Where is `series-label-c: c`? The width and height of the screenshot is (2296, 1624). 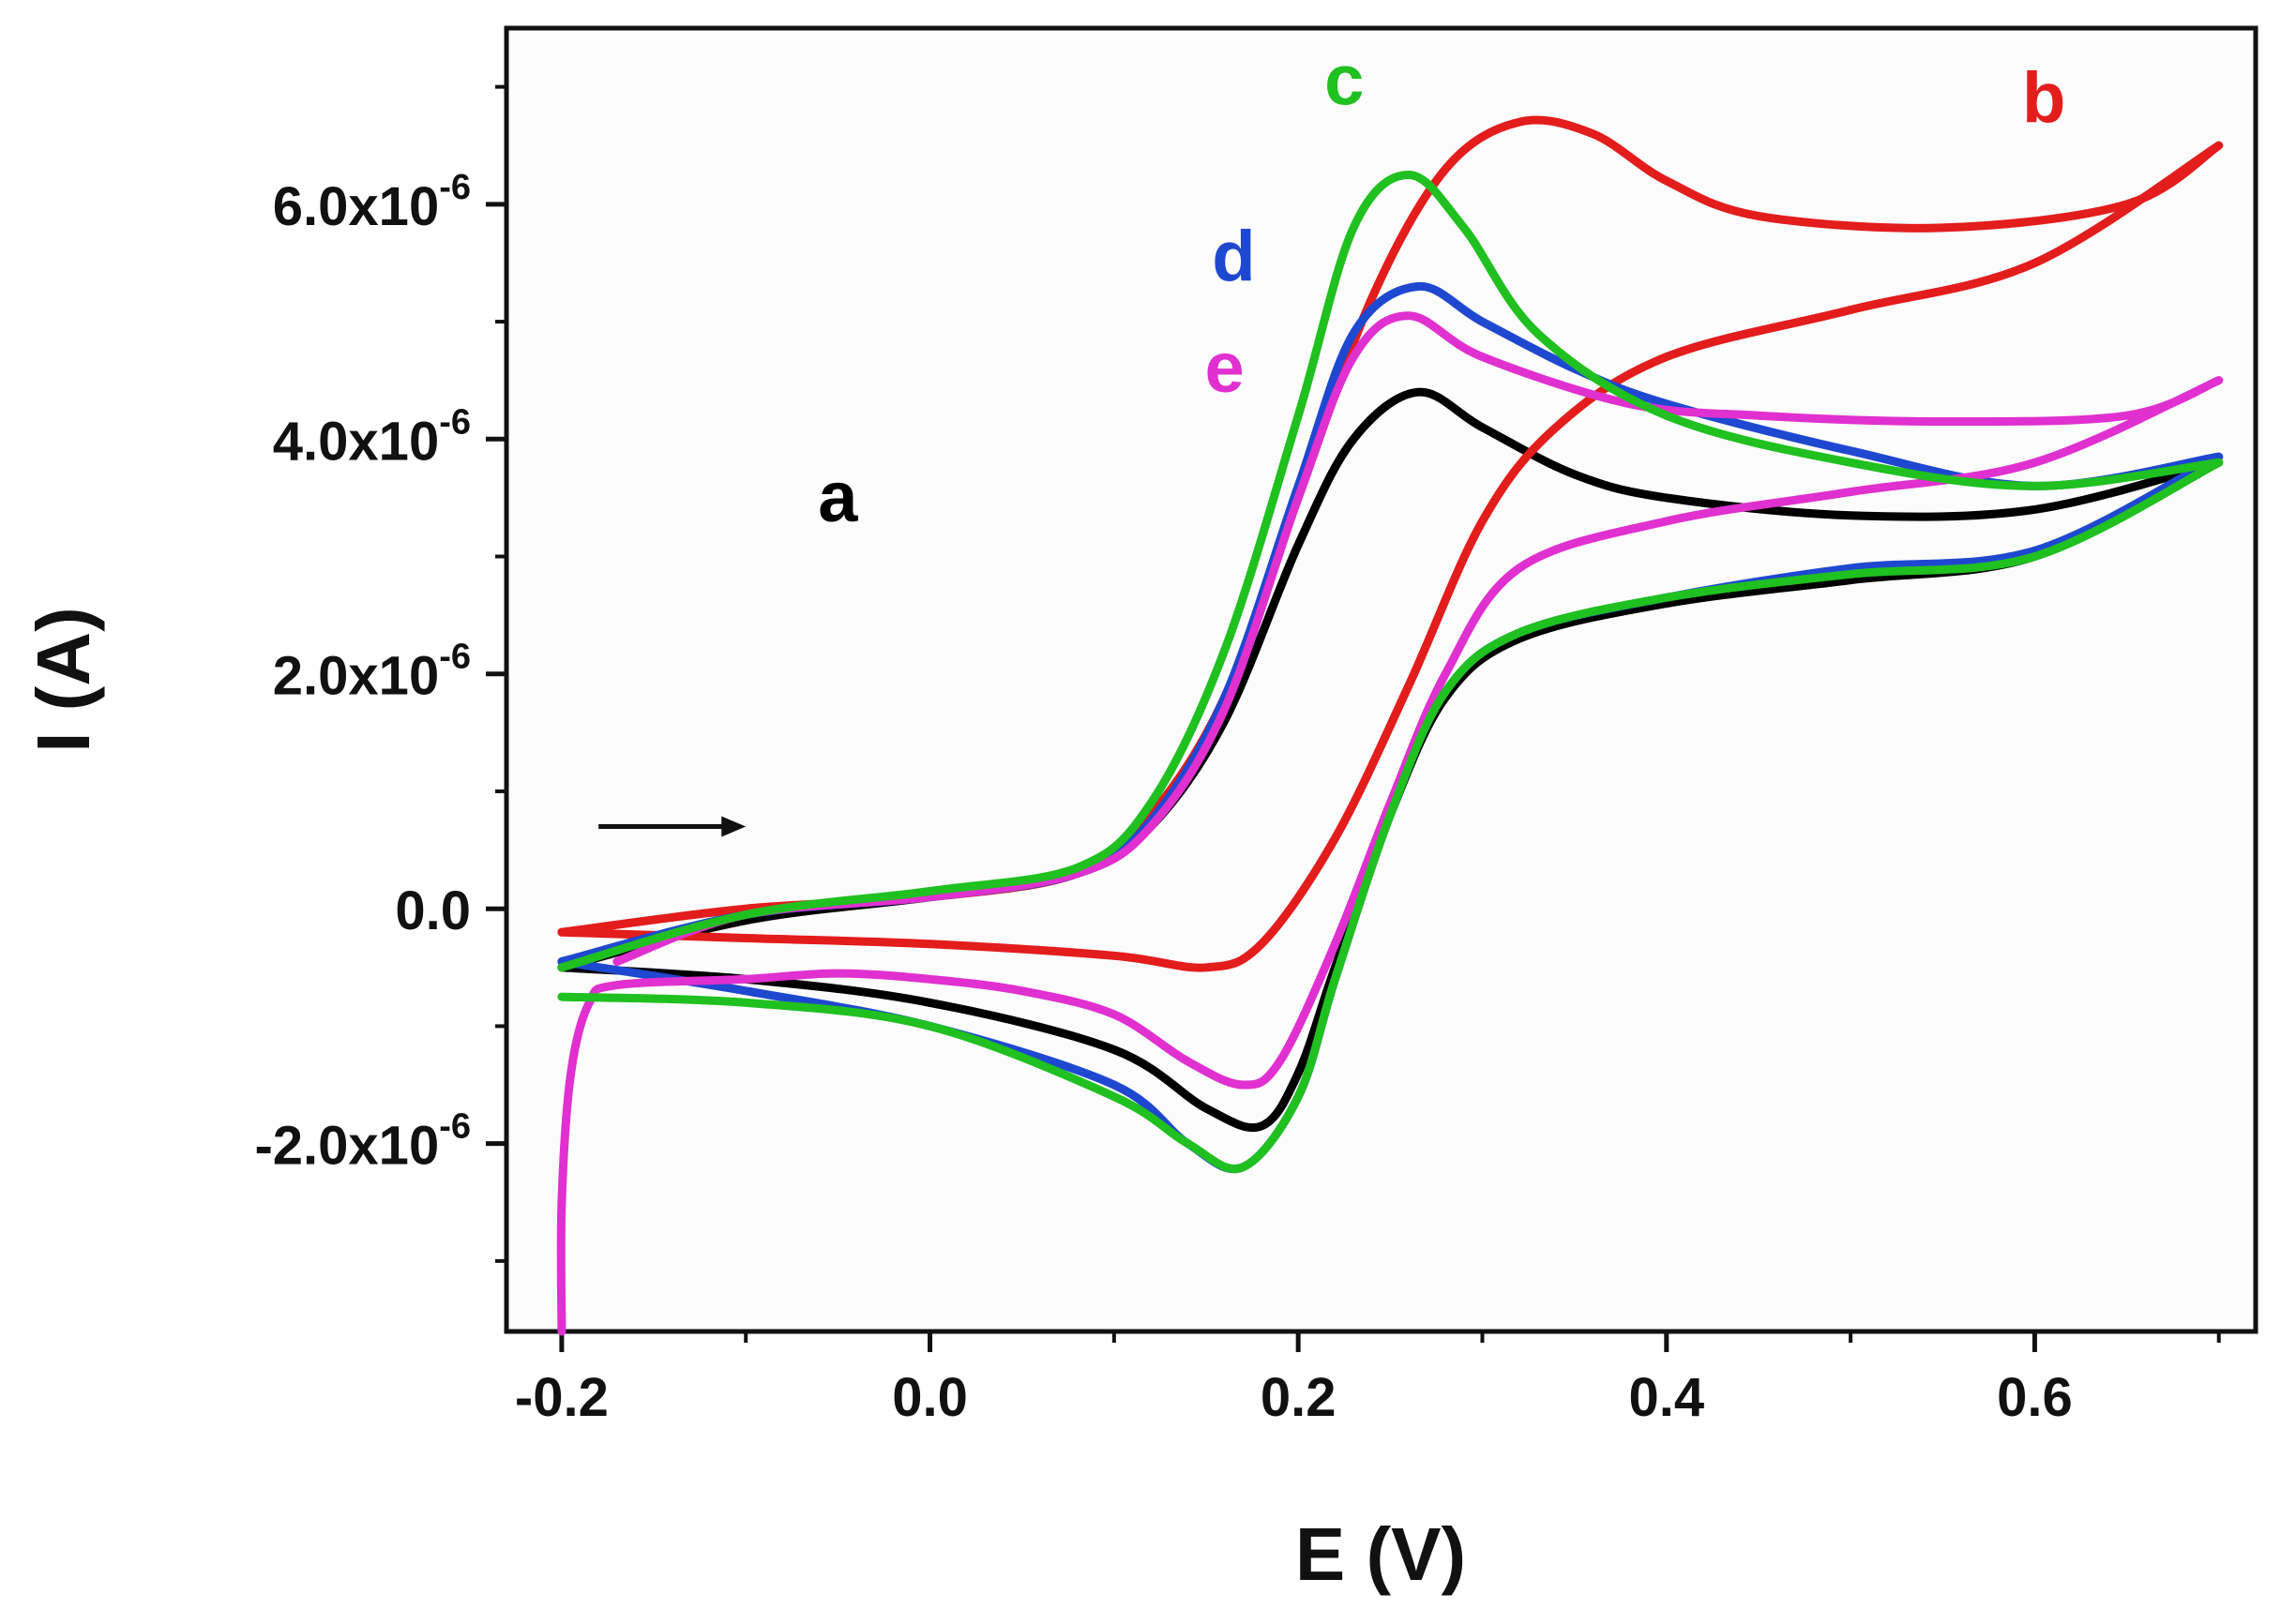 series-label-c: c is located at coordinates (1344, 80).